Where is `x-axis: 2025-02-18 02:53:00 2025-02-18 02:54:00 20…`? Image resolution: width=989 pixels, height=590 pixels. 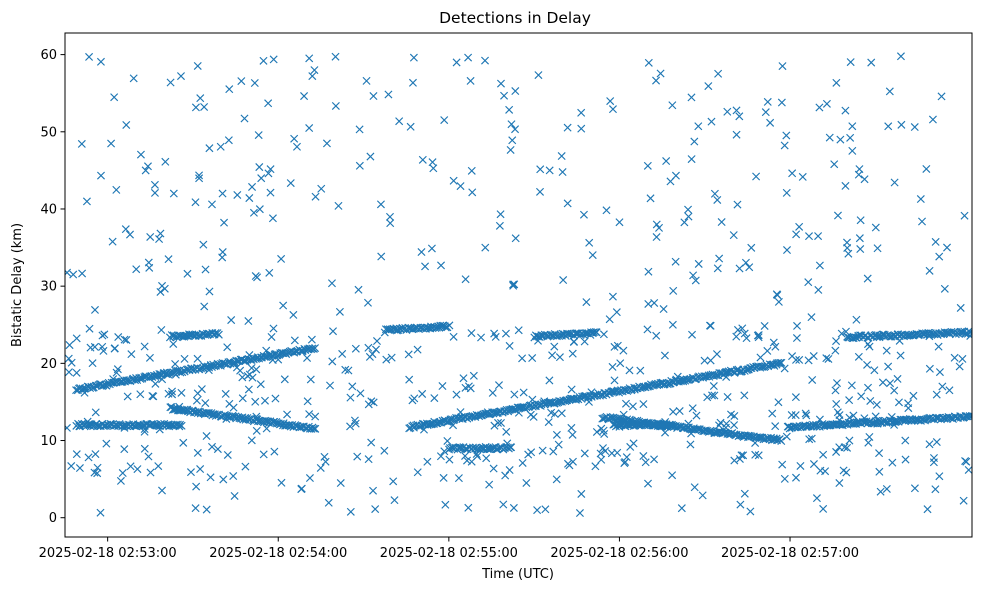 x-axis: 2025-02-18 02:53:00 2025-02-18 02:54:00 20… is located at coordinates (449, 549).